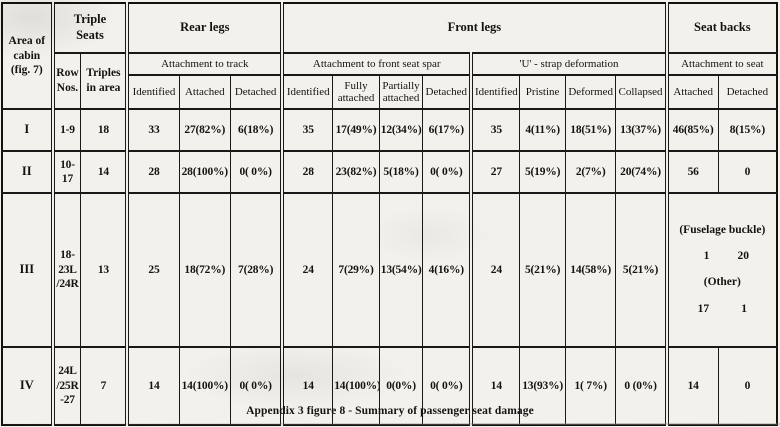 This screenshot has width=780, height=427. I want to click on cell-seat-attached: 56, so click(691, 172).